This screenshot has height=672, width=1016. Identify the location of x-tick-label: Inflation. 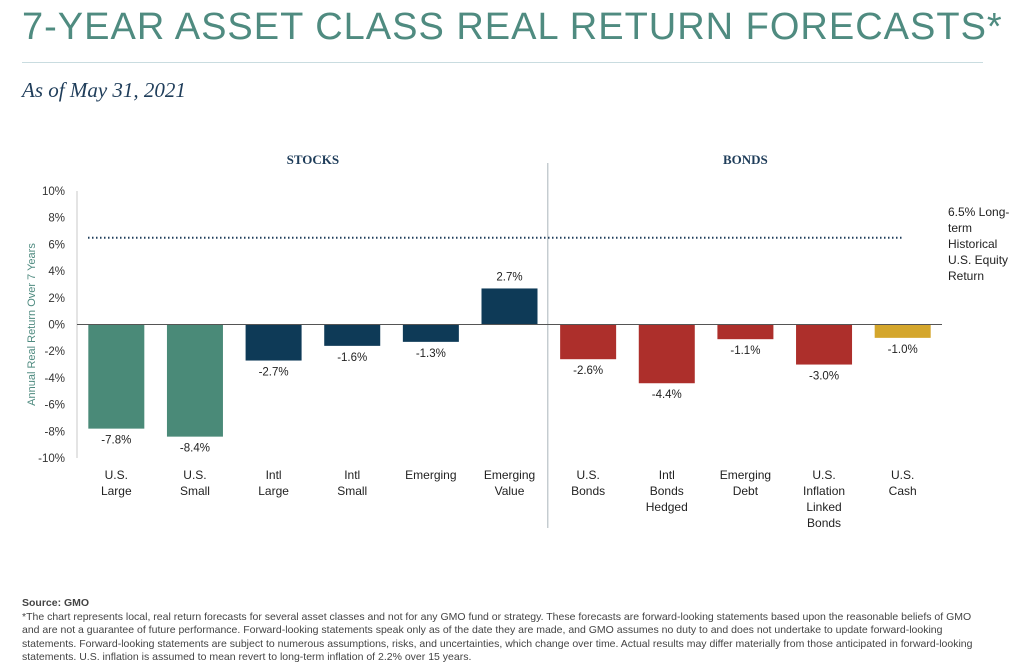
(824, 491).